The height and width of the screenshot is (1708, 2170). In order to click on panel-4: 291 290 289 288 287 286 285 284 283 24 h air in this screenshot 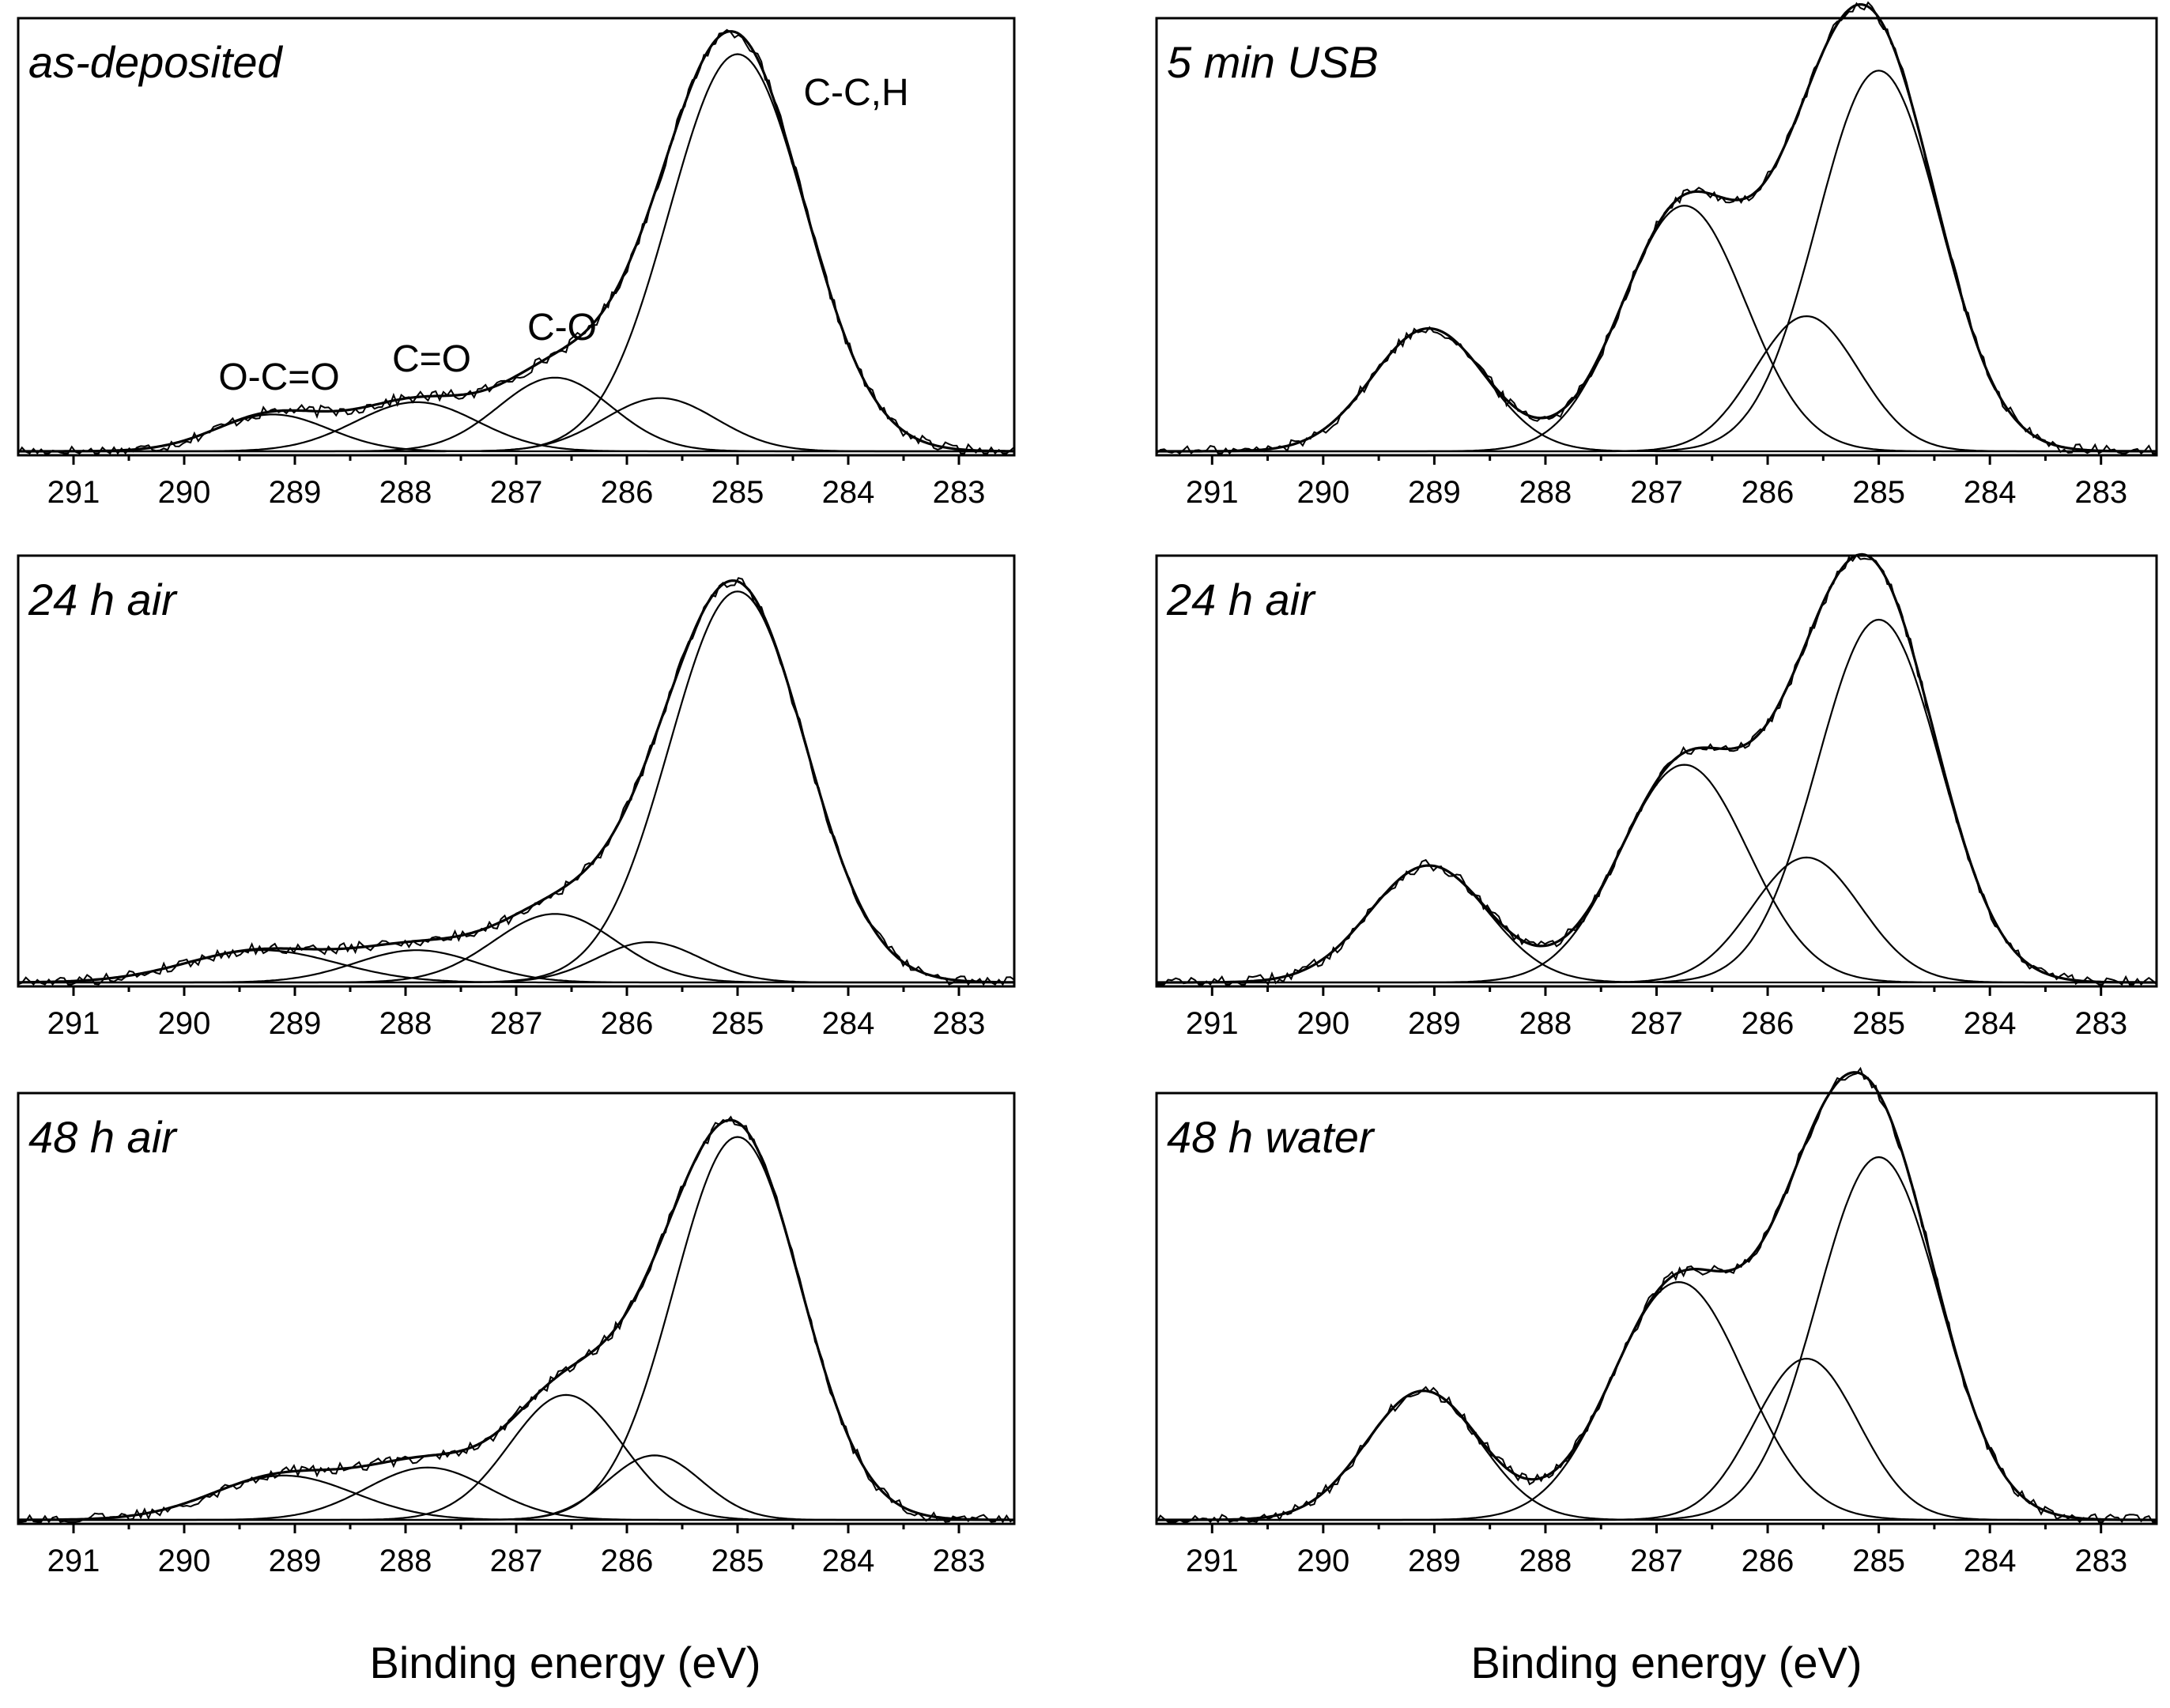, I will do `click(1656, 796)`.